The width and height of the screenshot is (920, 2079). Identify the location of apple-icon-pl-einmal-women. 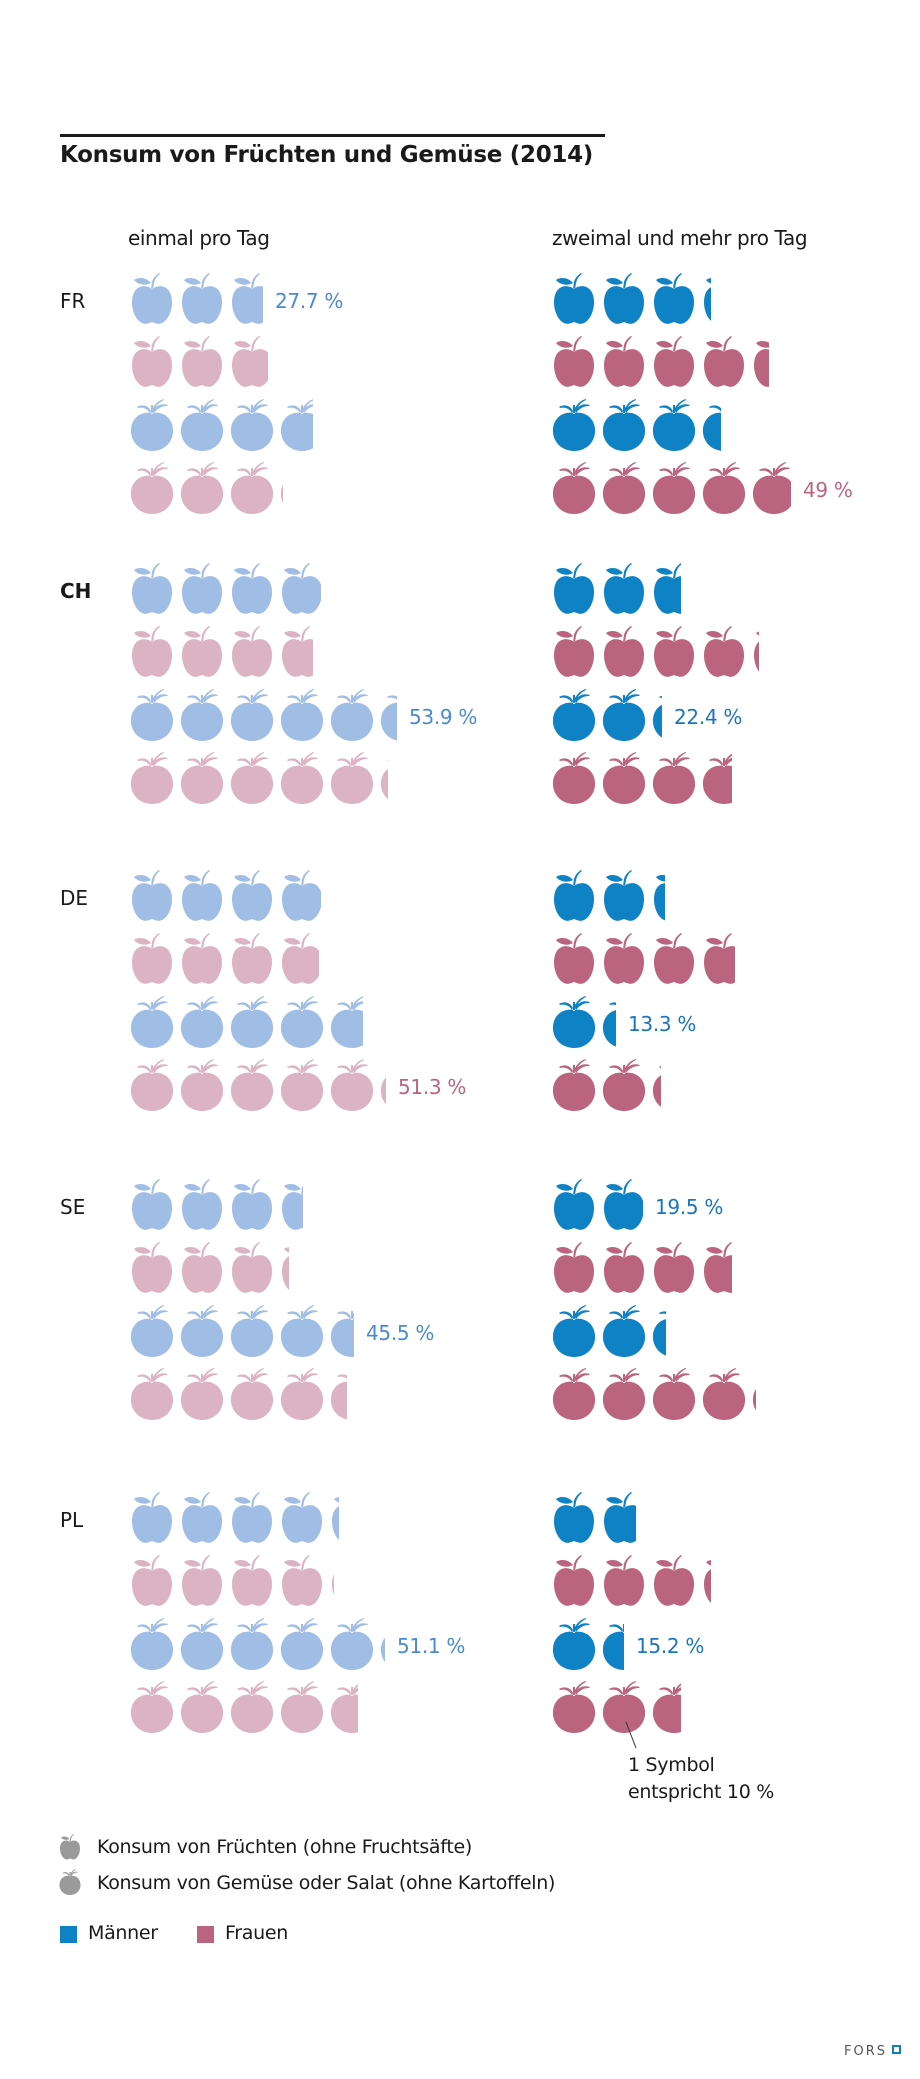
(252, 1580).